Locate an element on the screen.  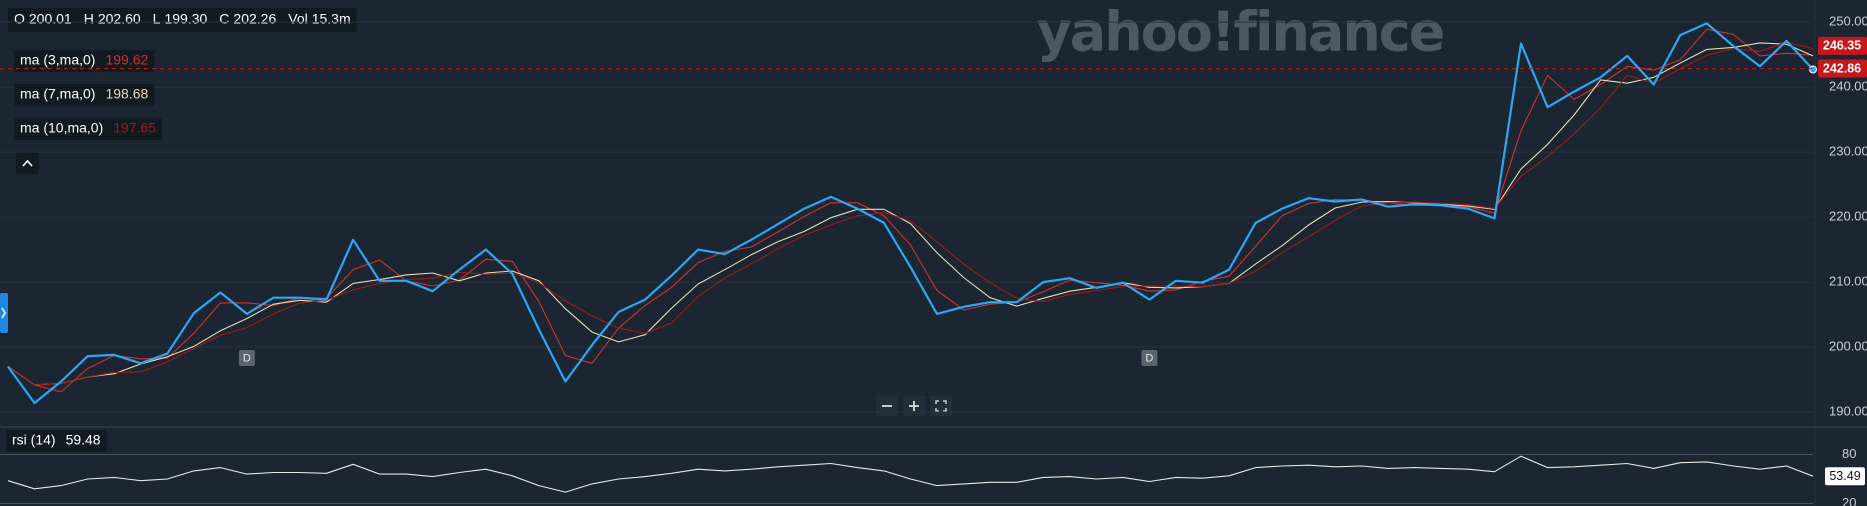
price-badge-label: 242.86 is located at coordinates (1842, 68).